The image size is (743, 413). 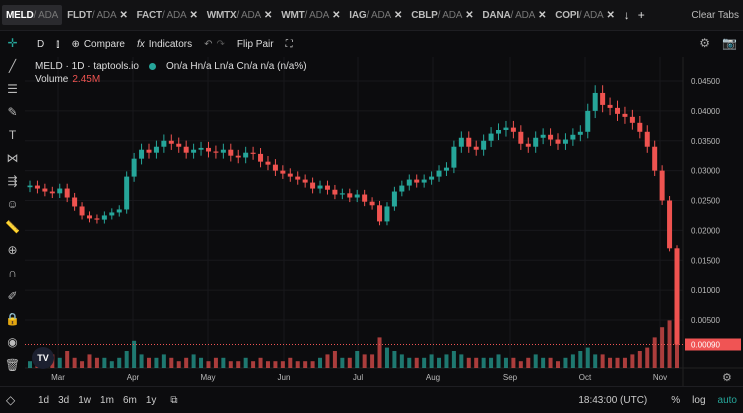 I want to click on layers-icon: ◇, so click(x=11, y=400).